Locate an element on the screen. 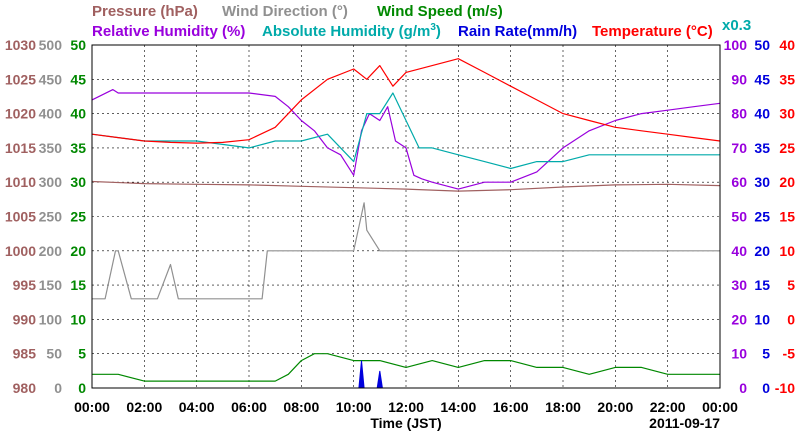  right-tick-label: 100 is located at coordinates (736, 45).